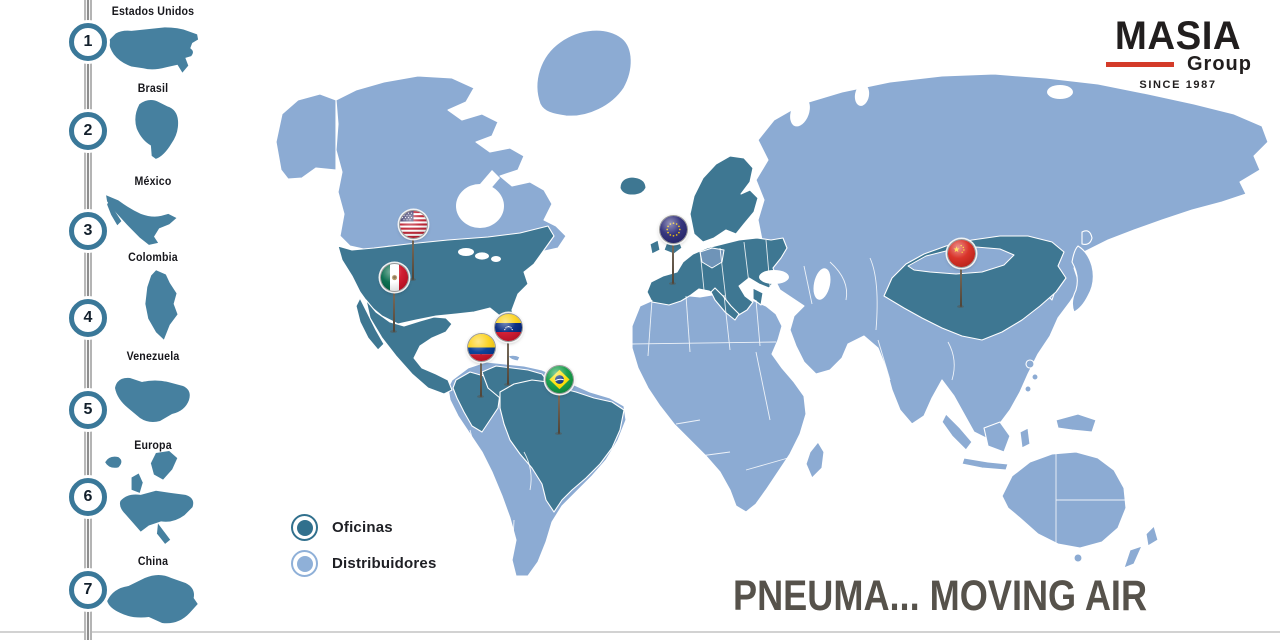  I want to click on distributors-label: Distribuidores, so click(384, 563).